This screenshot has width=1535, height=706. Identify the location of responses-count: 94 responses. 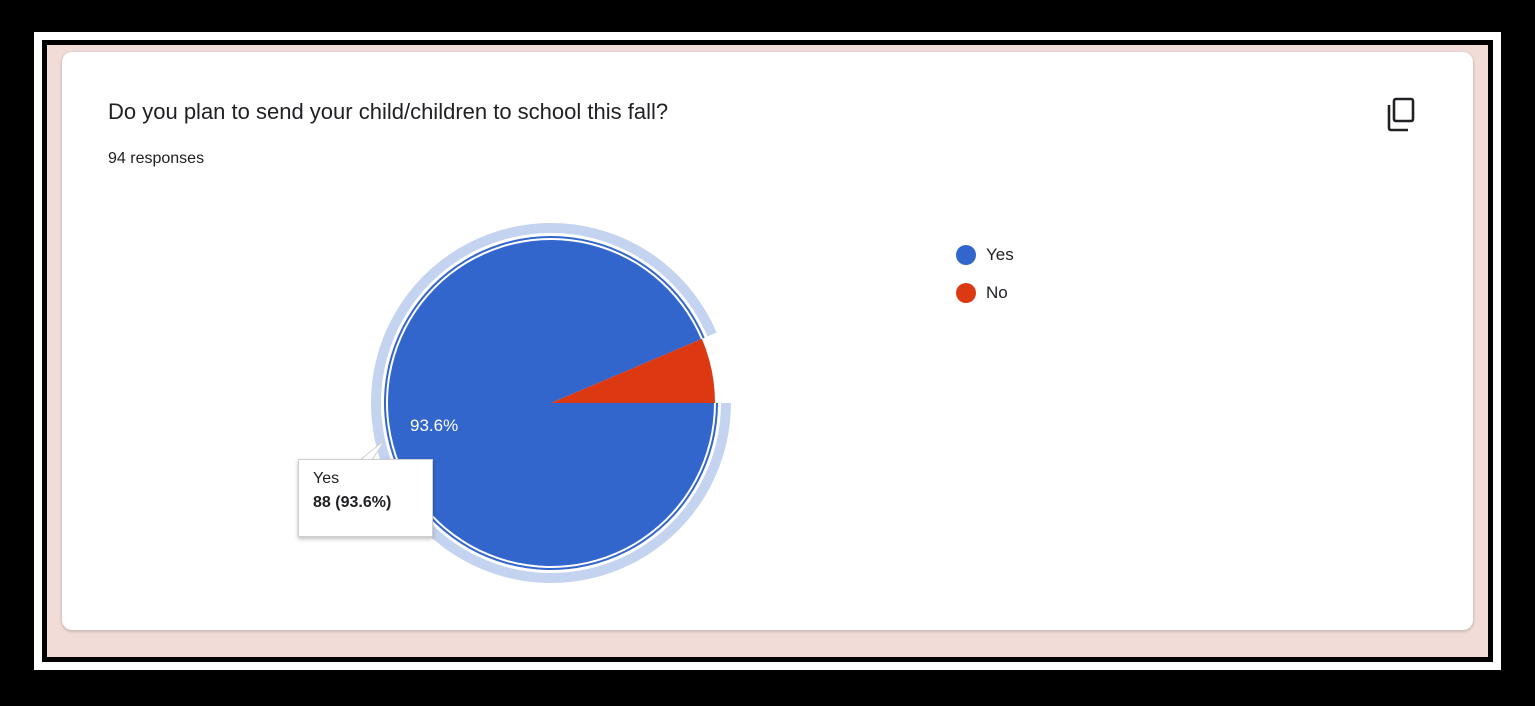
(156, 158).